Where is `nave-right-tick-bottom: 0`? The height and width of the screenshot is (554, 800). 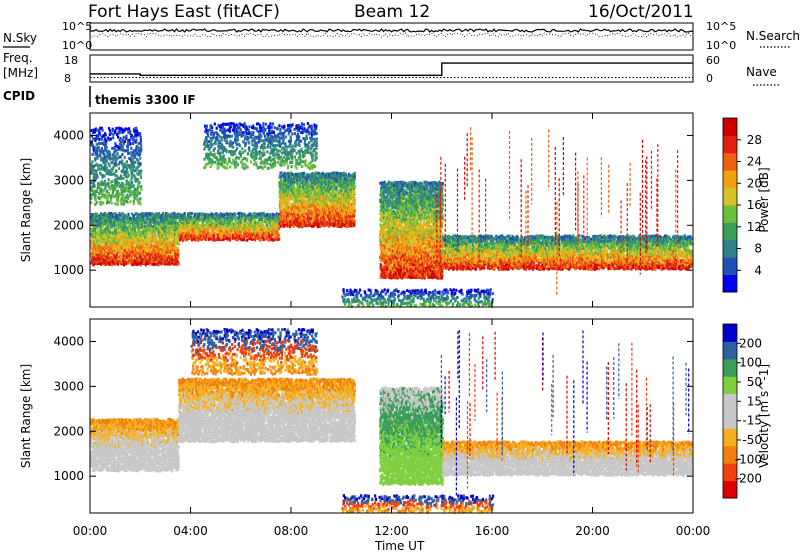 nave-right-tick-bottom: 0 is located at coordinates (709, 78).